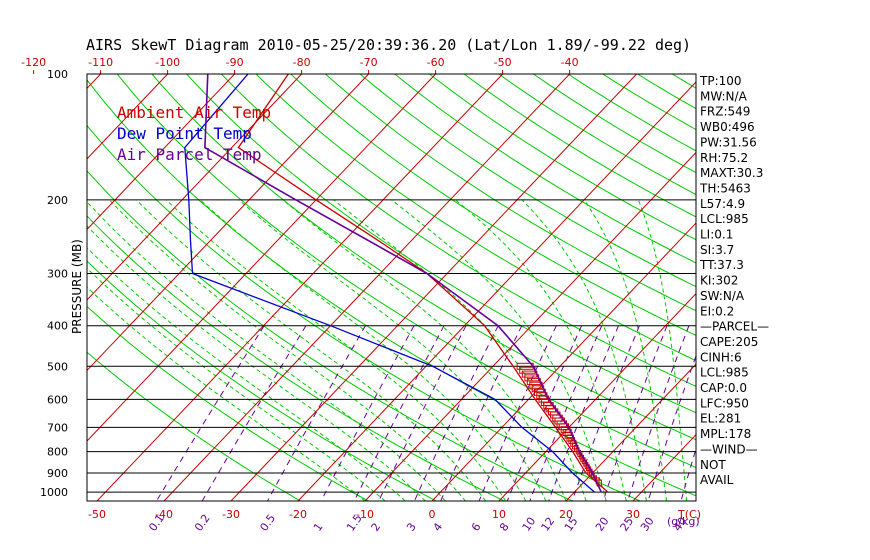 Image resolution: width=870 pixels, height=560 pixels. Describe the element at coordinates (729, 449) in the screenshot. I see `stability-index-label: —WIND—` at that location.